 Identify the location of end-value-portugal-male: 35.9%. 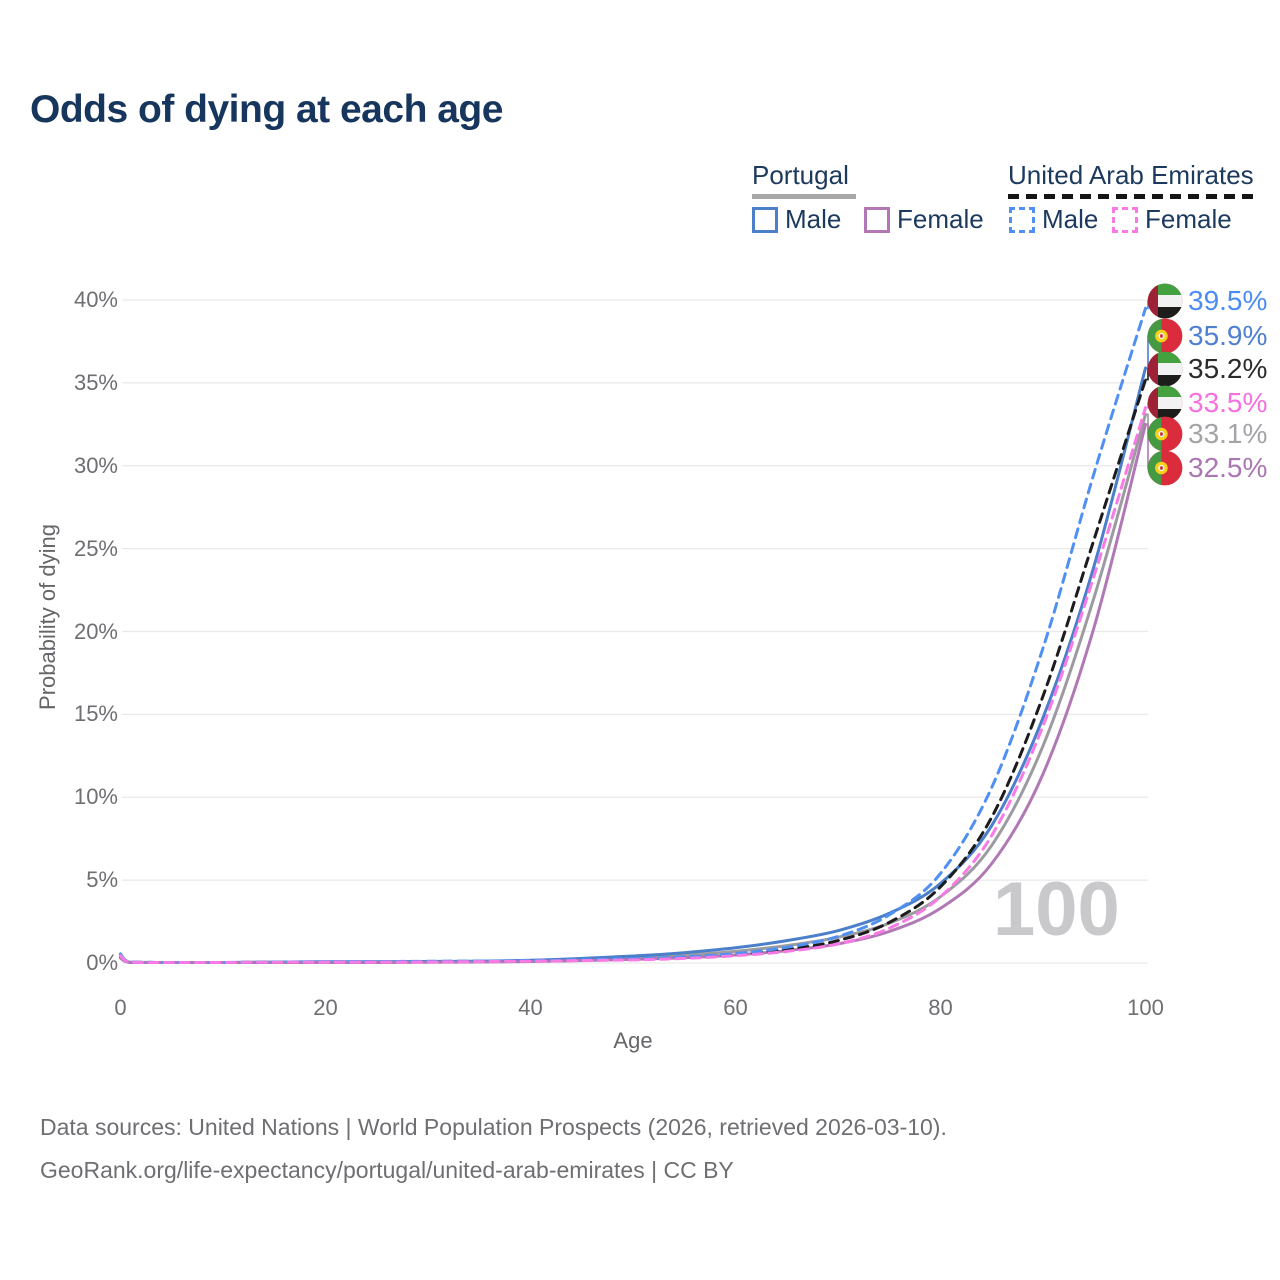
(1228, 335).